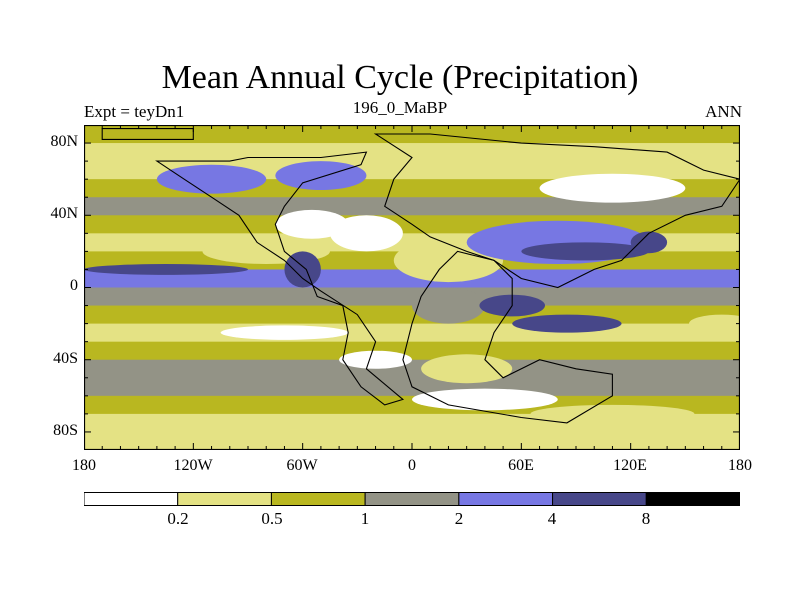  Describe the element at coordinates (412, 465) in the screenshot. I see `x-tick-label-0: 0` at that location.